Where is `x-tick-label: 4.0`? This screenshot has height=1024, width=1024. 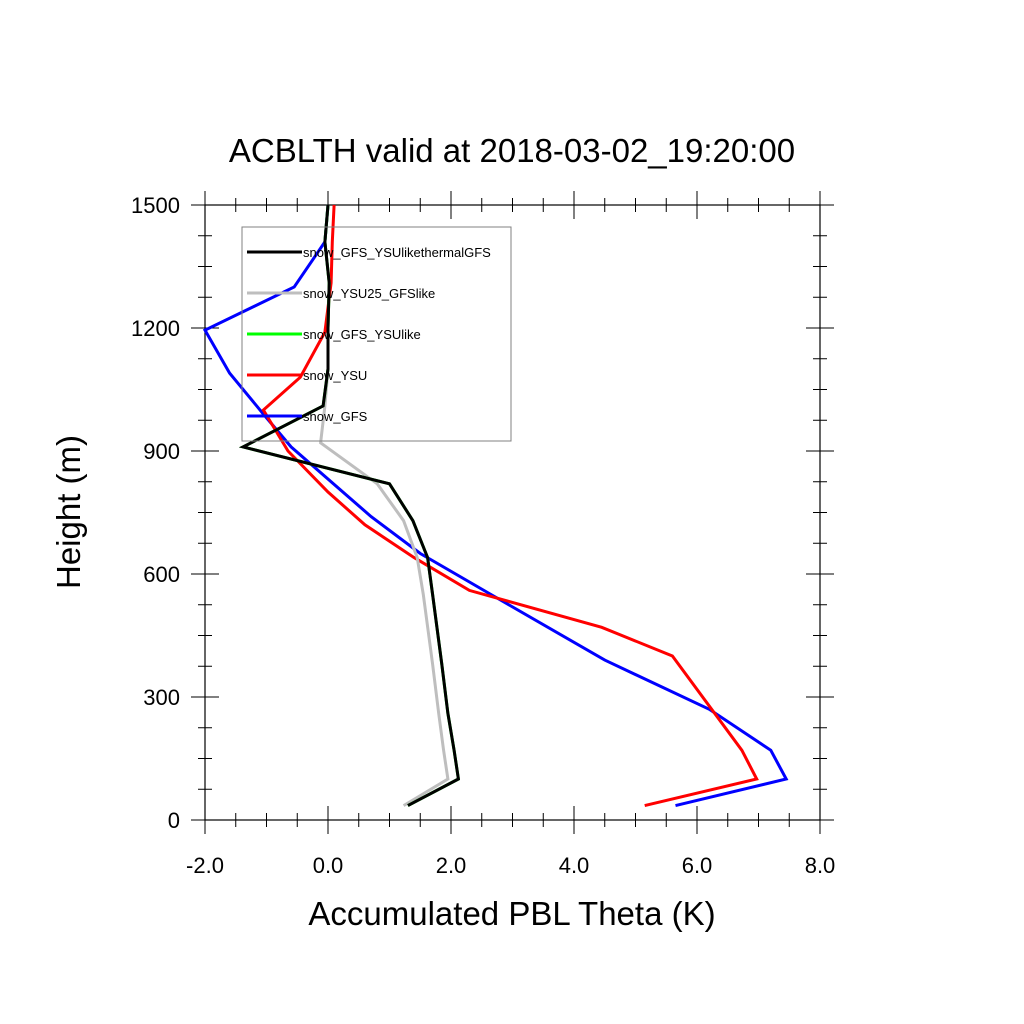
x-tick-label: 4.0 is located at coordinates (574, 865).